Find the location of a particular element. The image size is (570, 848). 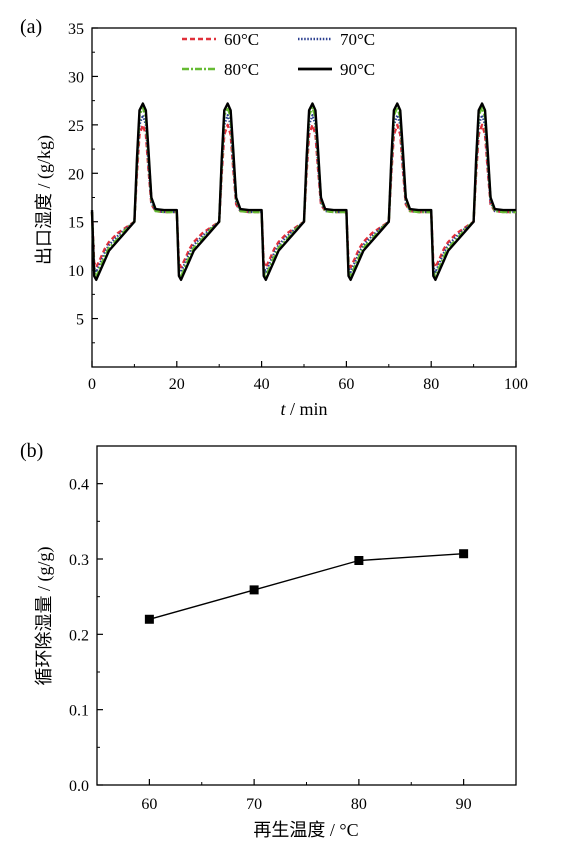

panel-b-series is located at coordinates (306, 586).